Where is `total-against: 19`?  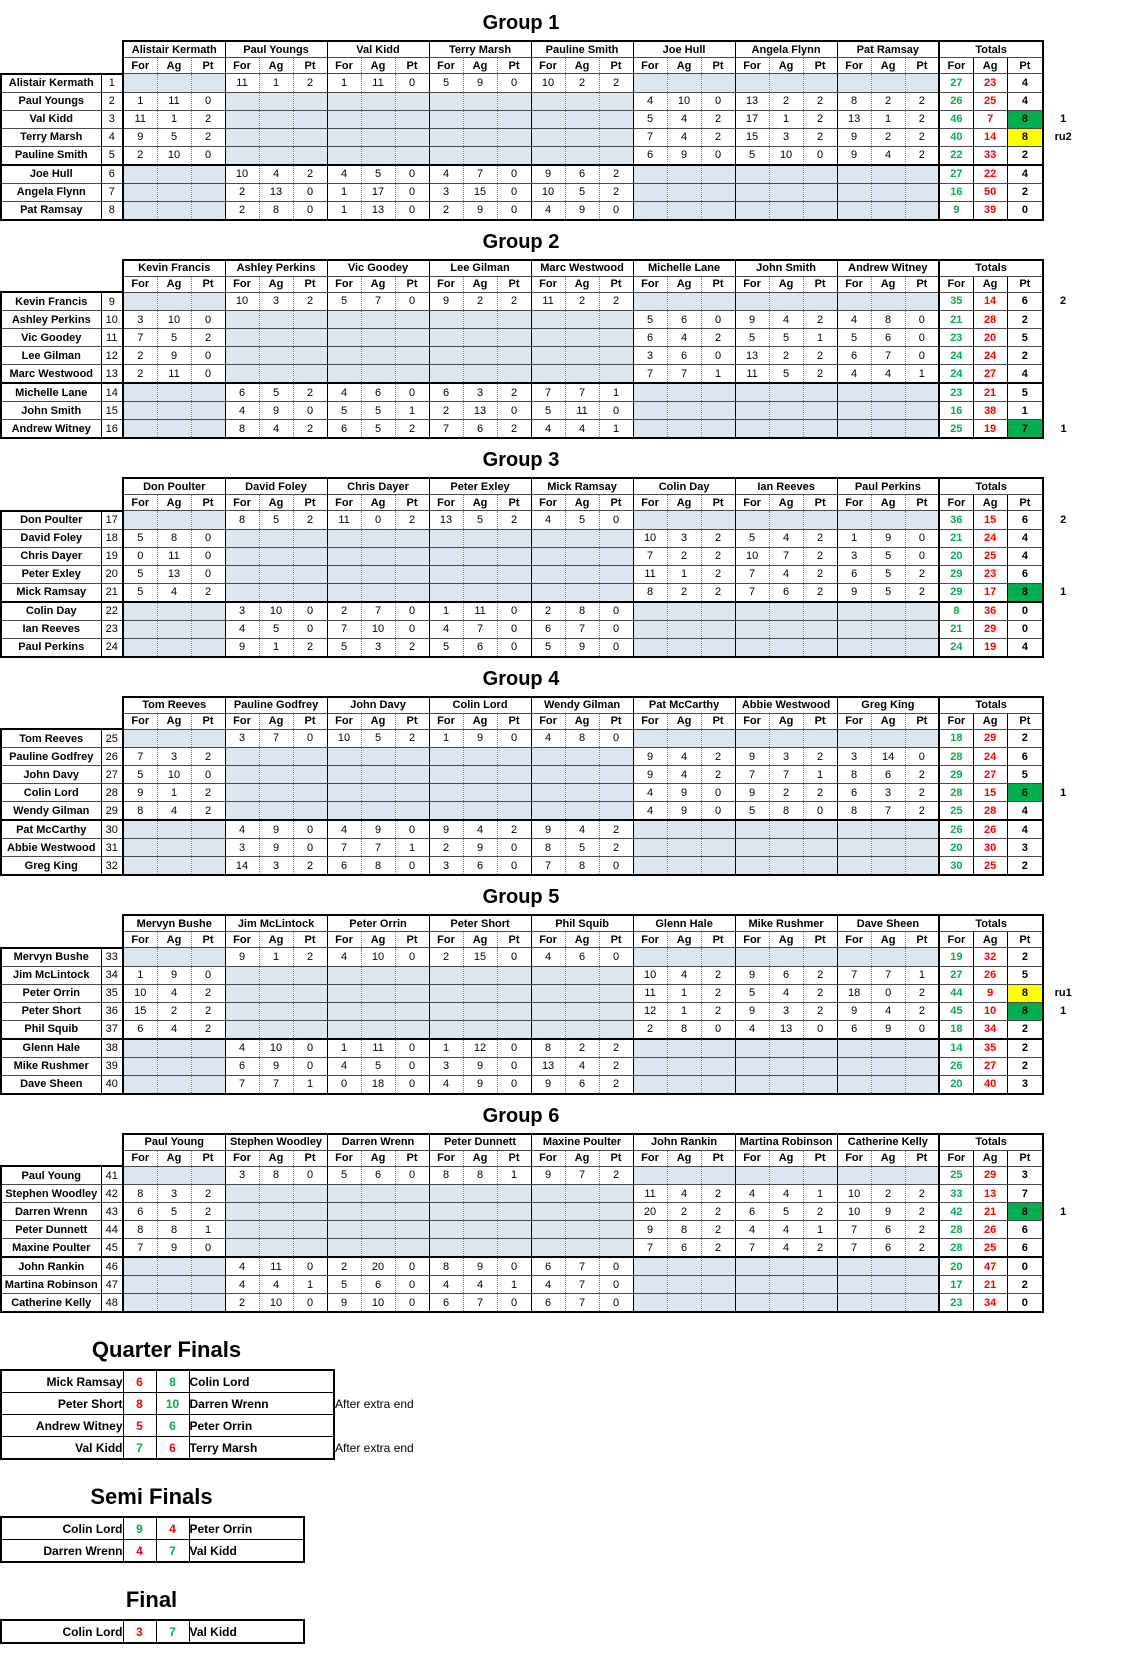
total-against: 19 is located at coordinates (990, 648).